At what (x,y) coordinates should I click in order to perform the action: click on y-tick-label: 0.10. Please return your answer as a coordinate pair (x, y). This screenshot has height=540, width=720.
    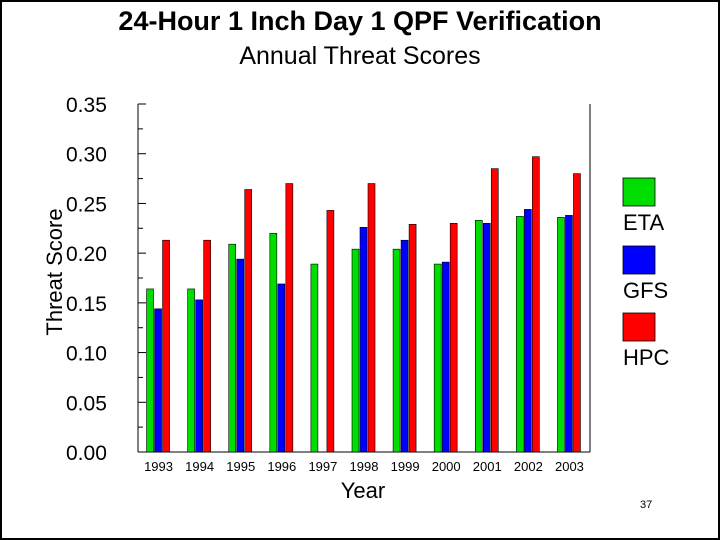
    Looking at the image, I should click on (86, 354).